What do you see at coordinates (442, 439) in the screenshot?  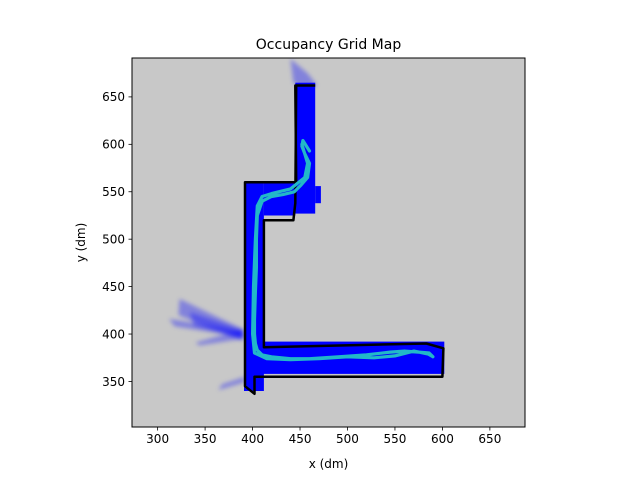 I see `x-tick-label: 600` at bounding box center [442, 439].